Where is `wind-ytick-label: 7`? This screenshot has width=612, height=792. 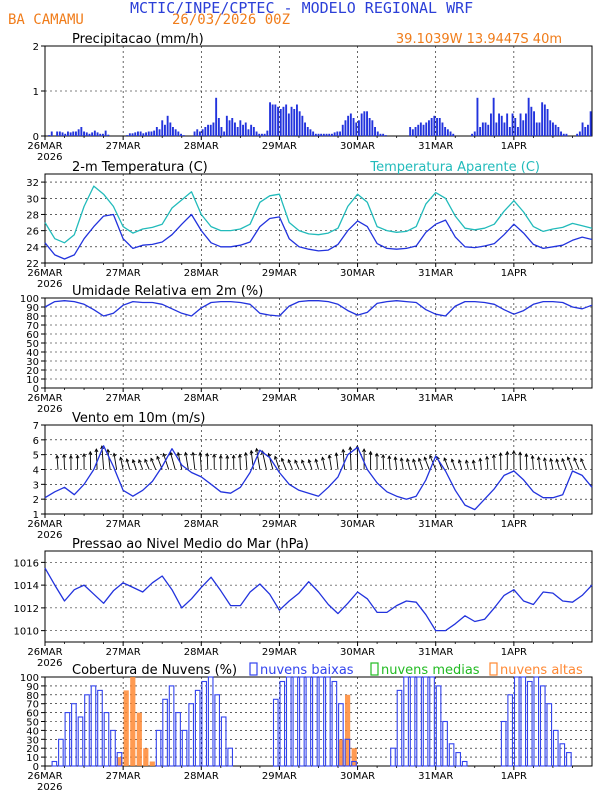
wind-ytick-label: 7 is located at coordinates (36, 426).